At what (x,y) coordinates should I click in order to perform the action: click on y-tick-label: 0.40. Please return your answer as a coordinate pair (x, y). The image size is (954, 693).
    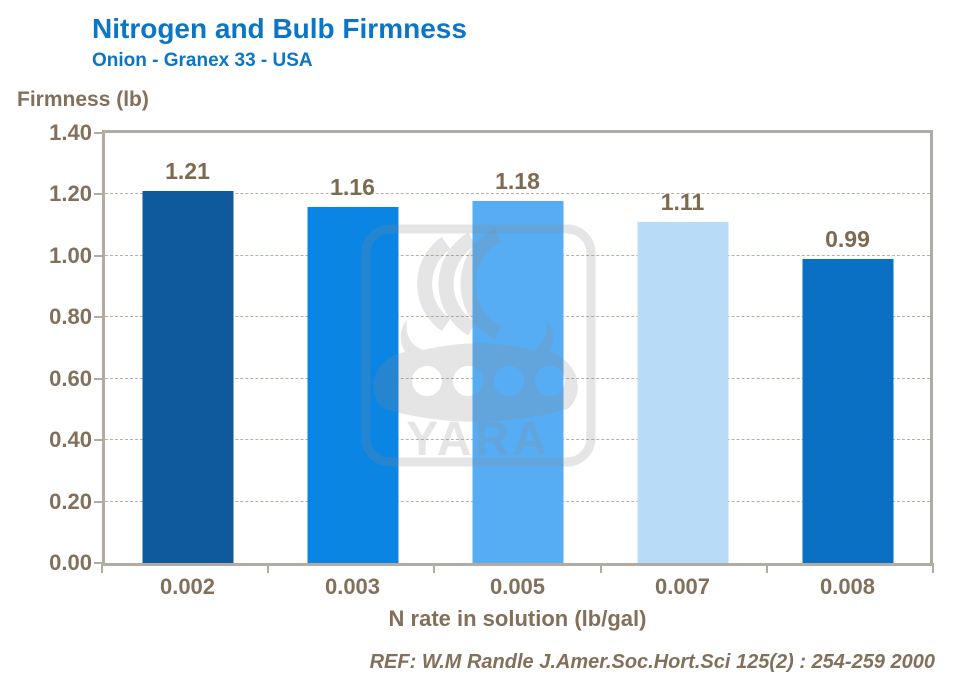
    Looking at the image, I should click on (70, 440).